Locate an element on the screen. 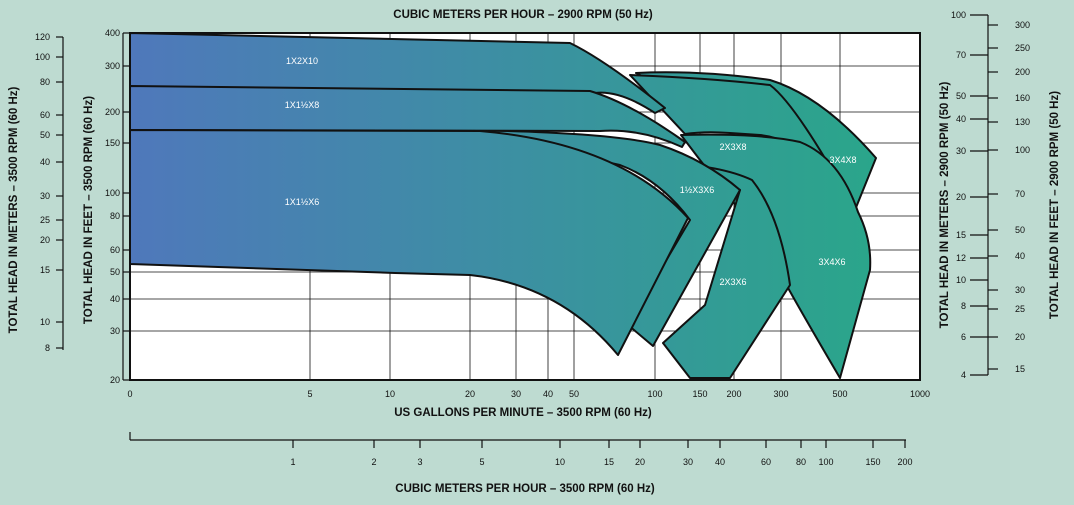  label-3x4x6: 3X4X6 is located at coordinates (831, 262).